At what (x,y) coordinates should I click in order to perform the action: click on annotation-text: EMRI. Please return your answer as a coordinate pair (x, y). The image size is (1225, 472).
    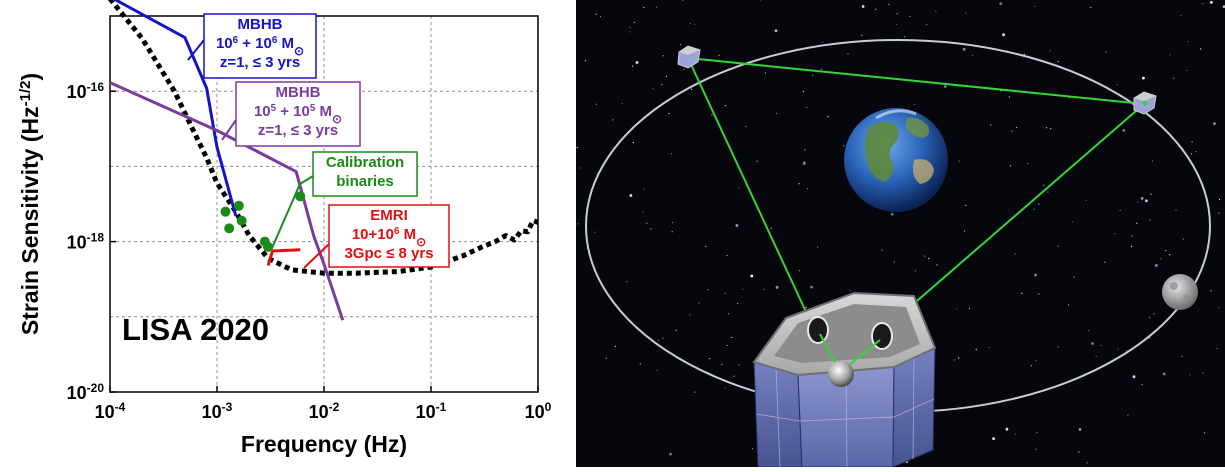
    Looking at the image, I should click on (389, 215).